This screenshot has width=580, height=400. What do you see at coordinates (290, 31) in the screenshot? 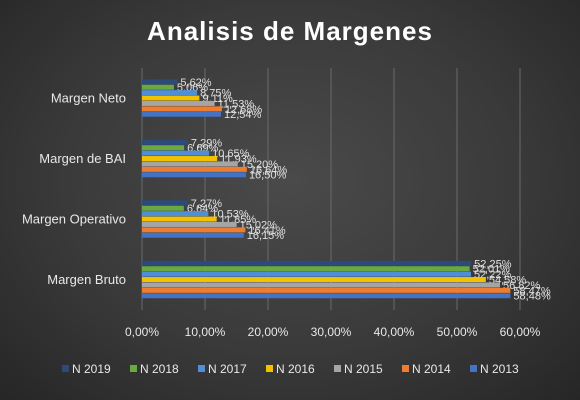
I see `chart-title: Analisis de Margenes` at bounding box center [290, 31].